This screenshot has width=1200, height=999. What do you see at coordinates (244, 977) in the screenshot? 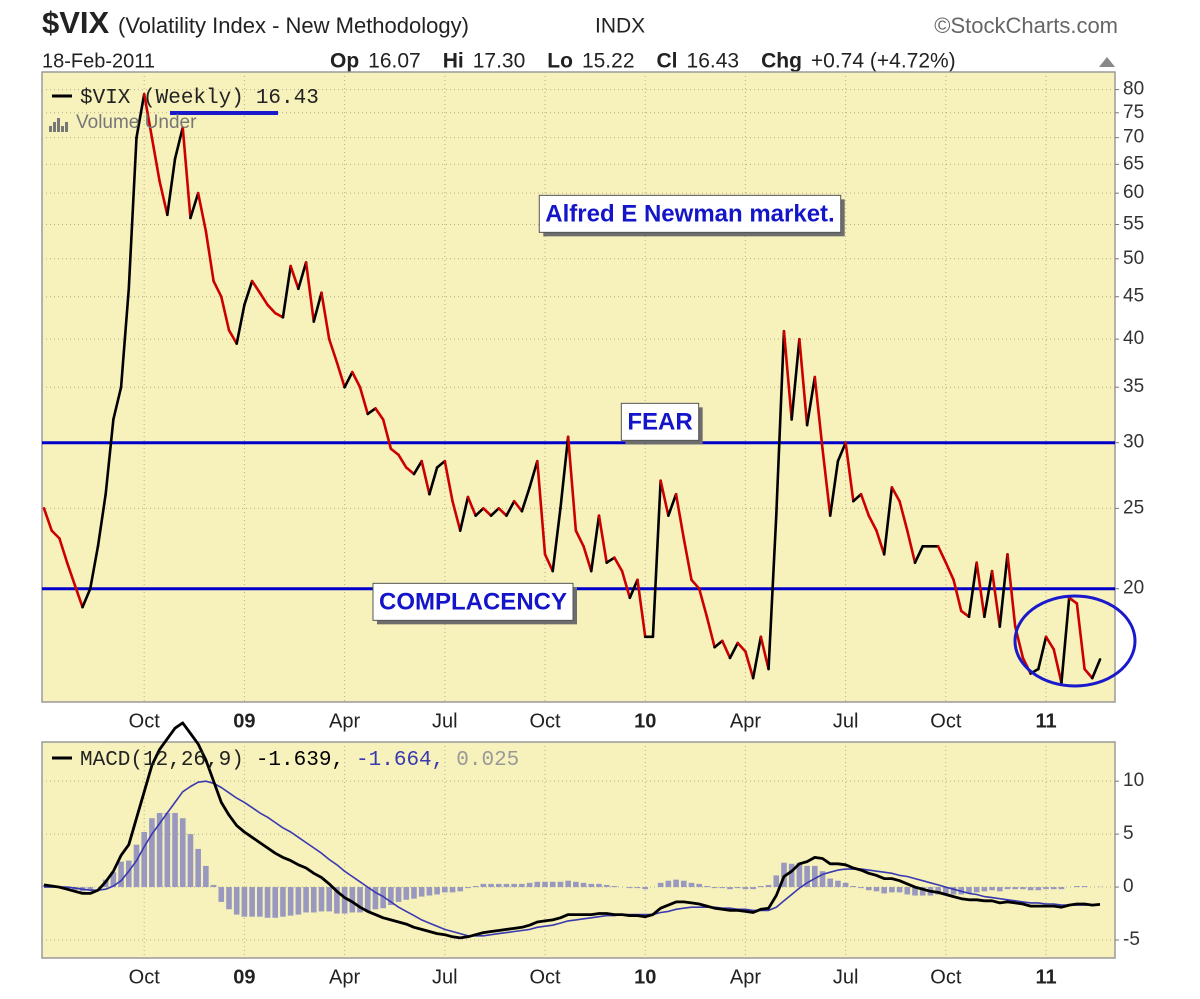
I see `x-tick-label: 09` at bounding box center [244, 977].